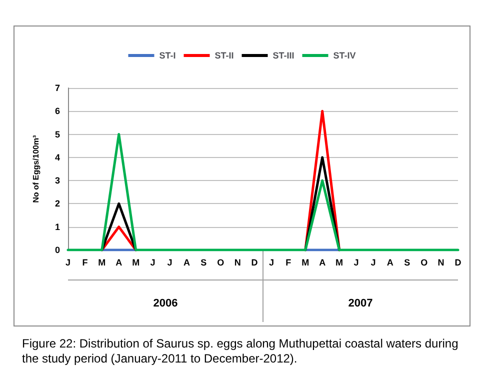 The height and width of the screenshot is (386, 484). What do you see at coordinates (344, 55) in the screenshot?
I see `legend-label: ST-IV` at bounding box center [344, 55].